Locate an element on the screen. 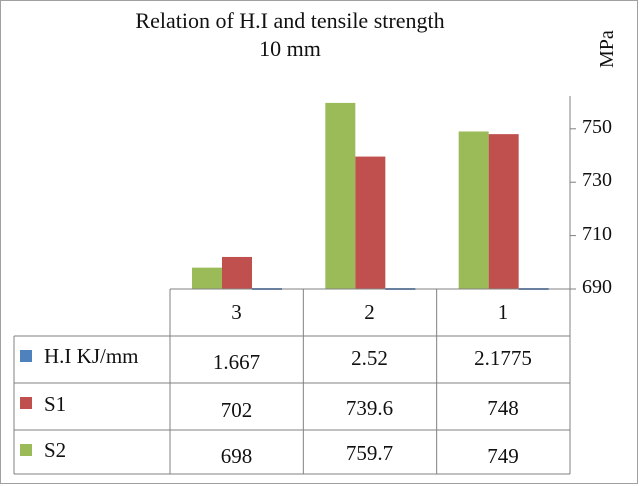 The height and width of the screenshot is (486, 640). category-label: 2 is located at coordinates (369, 312).